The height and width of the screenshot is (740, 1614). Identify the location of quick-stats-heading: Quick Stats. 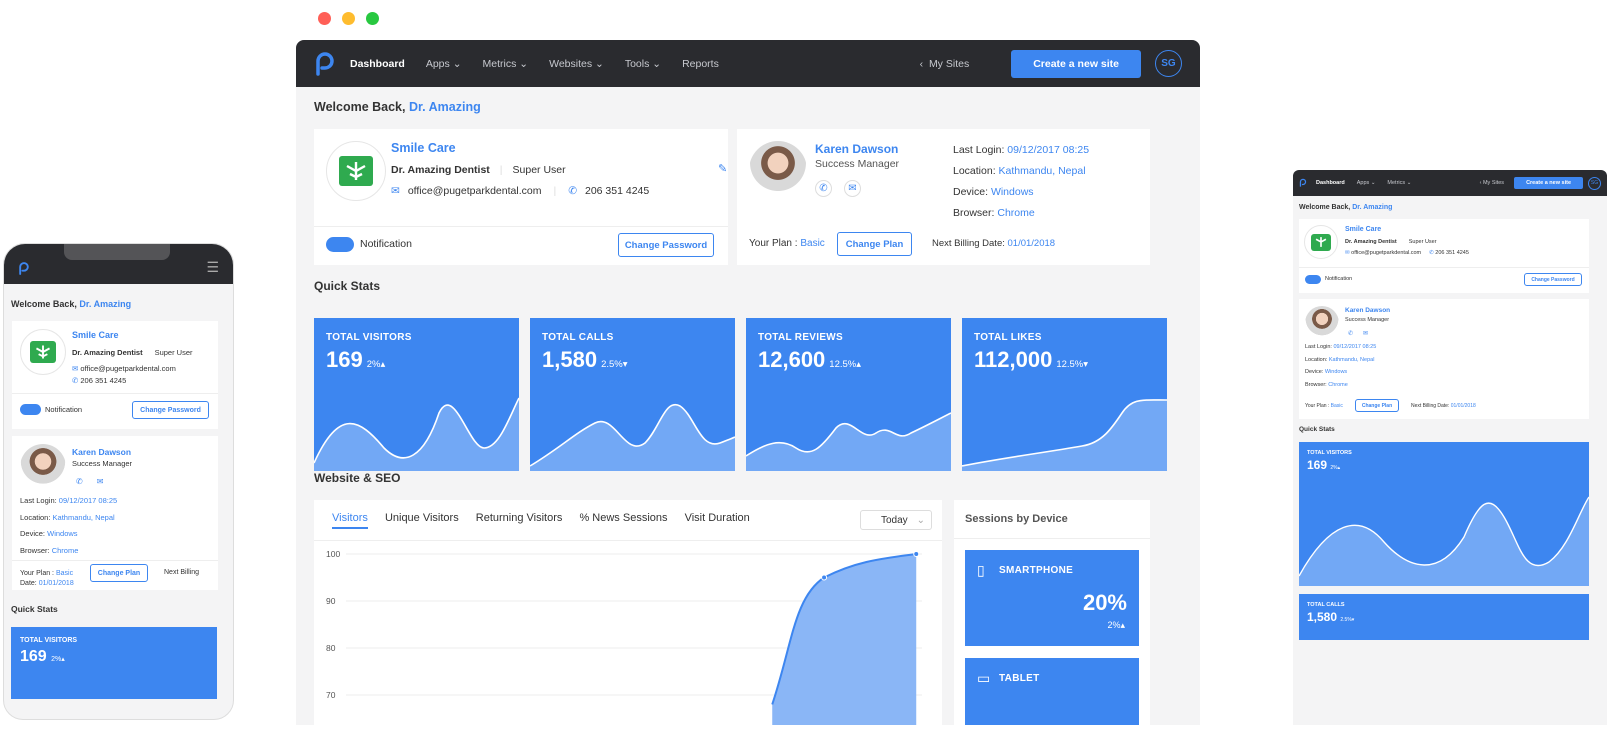
(1317, 429).